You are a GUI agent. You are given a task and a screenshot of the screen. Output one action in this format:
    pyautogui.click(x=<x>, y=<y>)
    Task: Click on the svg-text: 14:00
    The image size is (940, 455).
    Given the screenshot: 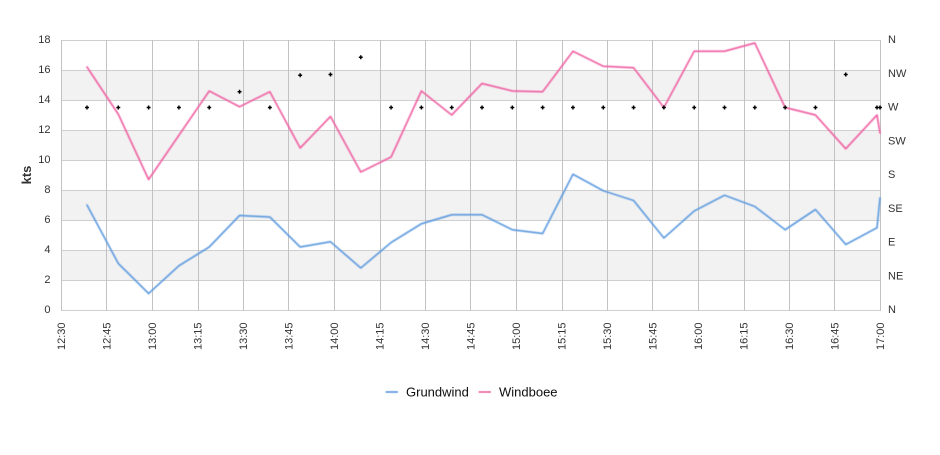 What is the action you would take?
    pyautogui.click(x=335, y=337)
    